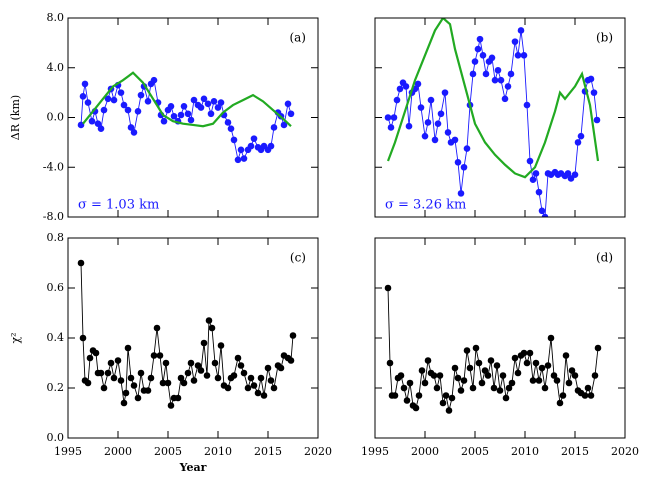  I want to click on x-tick-label: 1995, so click(375, 451).